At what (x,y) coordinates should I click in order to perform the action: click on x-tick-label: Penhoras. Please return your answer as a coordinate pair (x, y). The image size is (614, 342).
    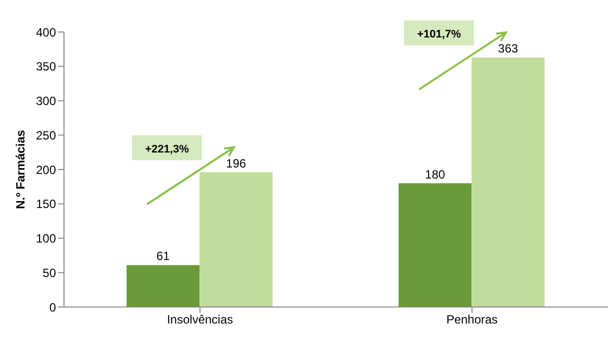
    Looking at the image, I should click on (472, 319).